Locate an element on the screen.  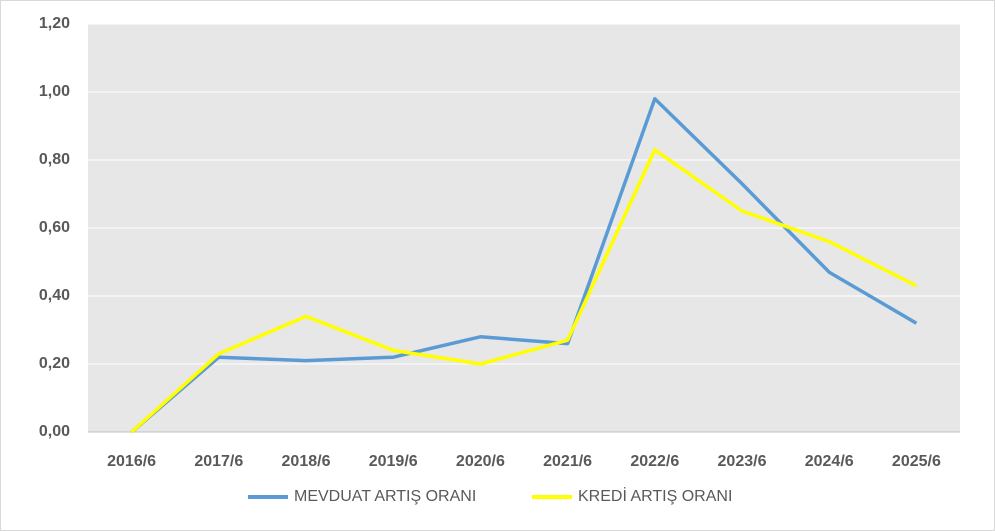
legend: MEVDUAT ARTIŞ ORANI KREDİ ARTIŞ ORANI is located at coordinates (490, 495).